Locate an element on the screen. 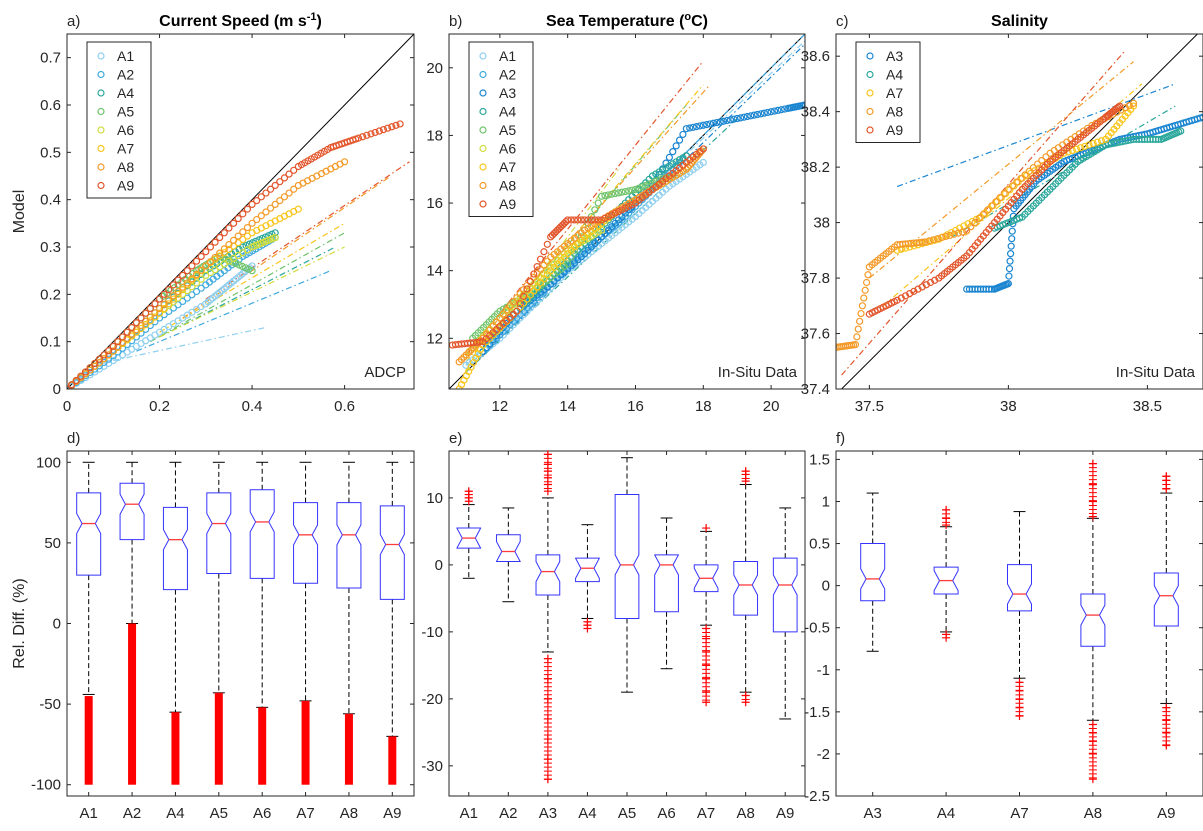 This screenshot has height=831, width=1203. box-A5: A5 is located at coordinates (219, 636).